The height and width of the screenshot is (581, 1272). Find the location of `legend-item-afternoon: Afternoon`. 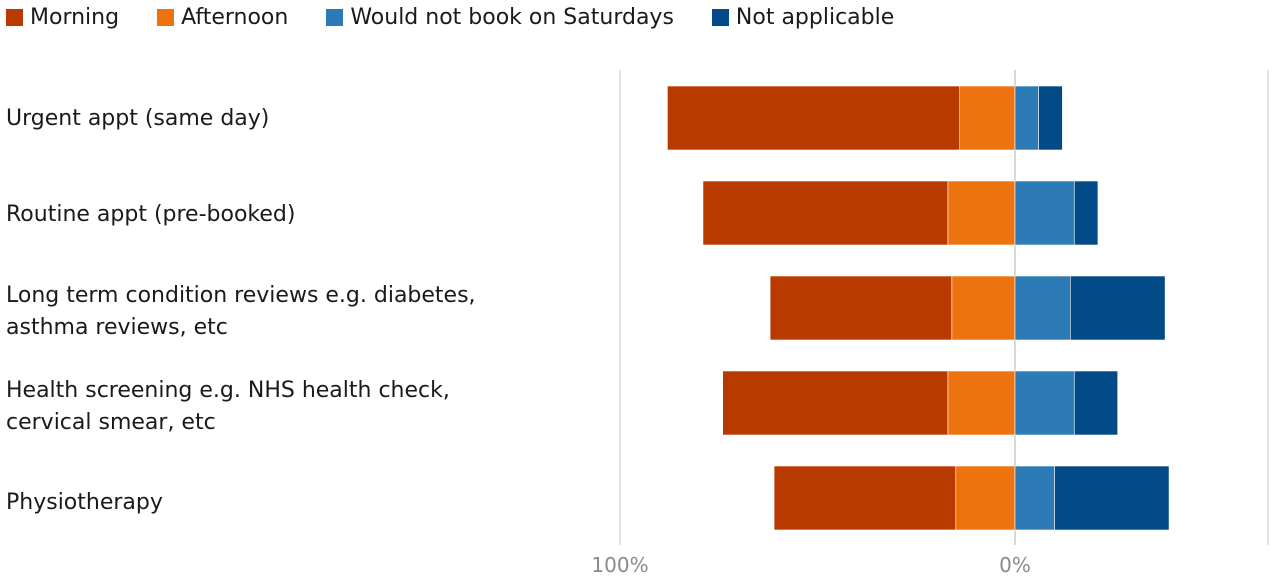

legend-item-afternoon: Afternoon is located at coordinates (222, 17).